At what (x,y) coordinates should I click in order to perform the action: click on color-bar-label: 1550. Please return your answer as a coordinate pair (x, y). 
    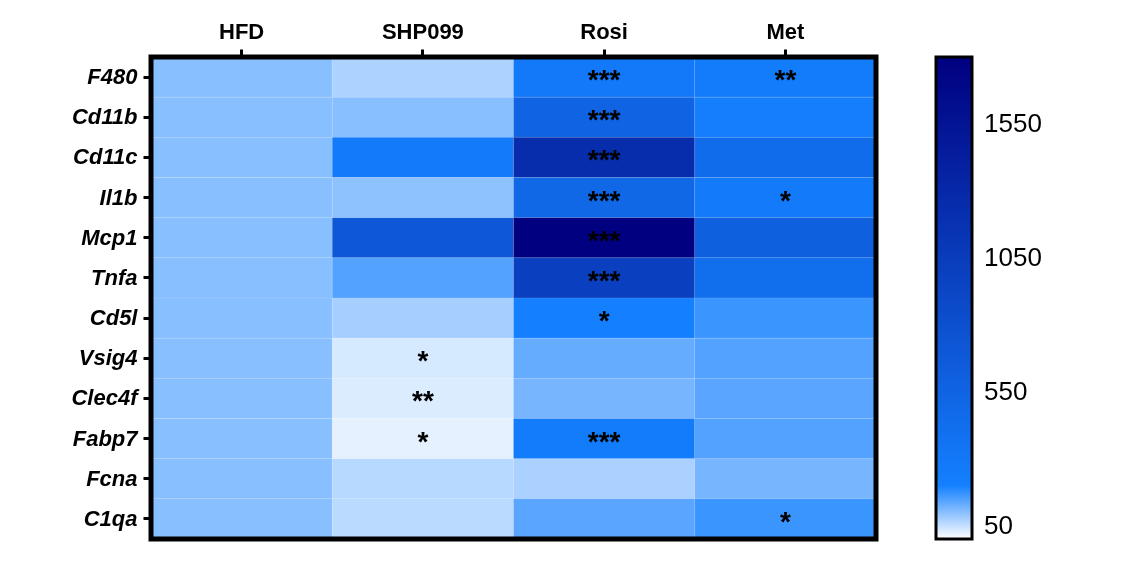
    Looking at the image, I should click on (1013, 122).